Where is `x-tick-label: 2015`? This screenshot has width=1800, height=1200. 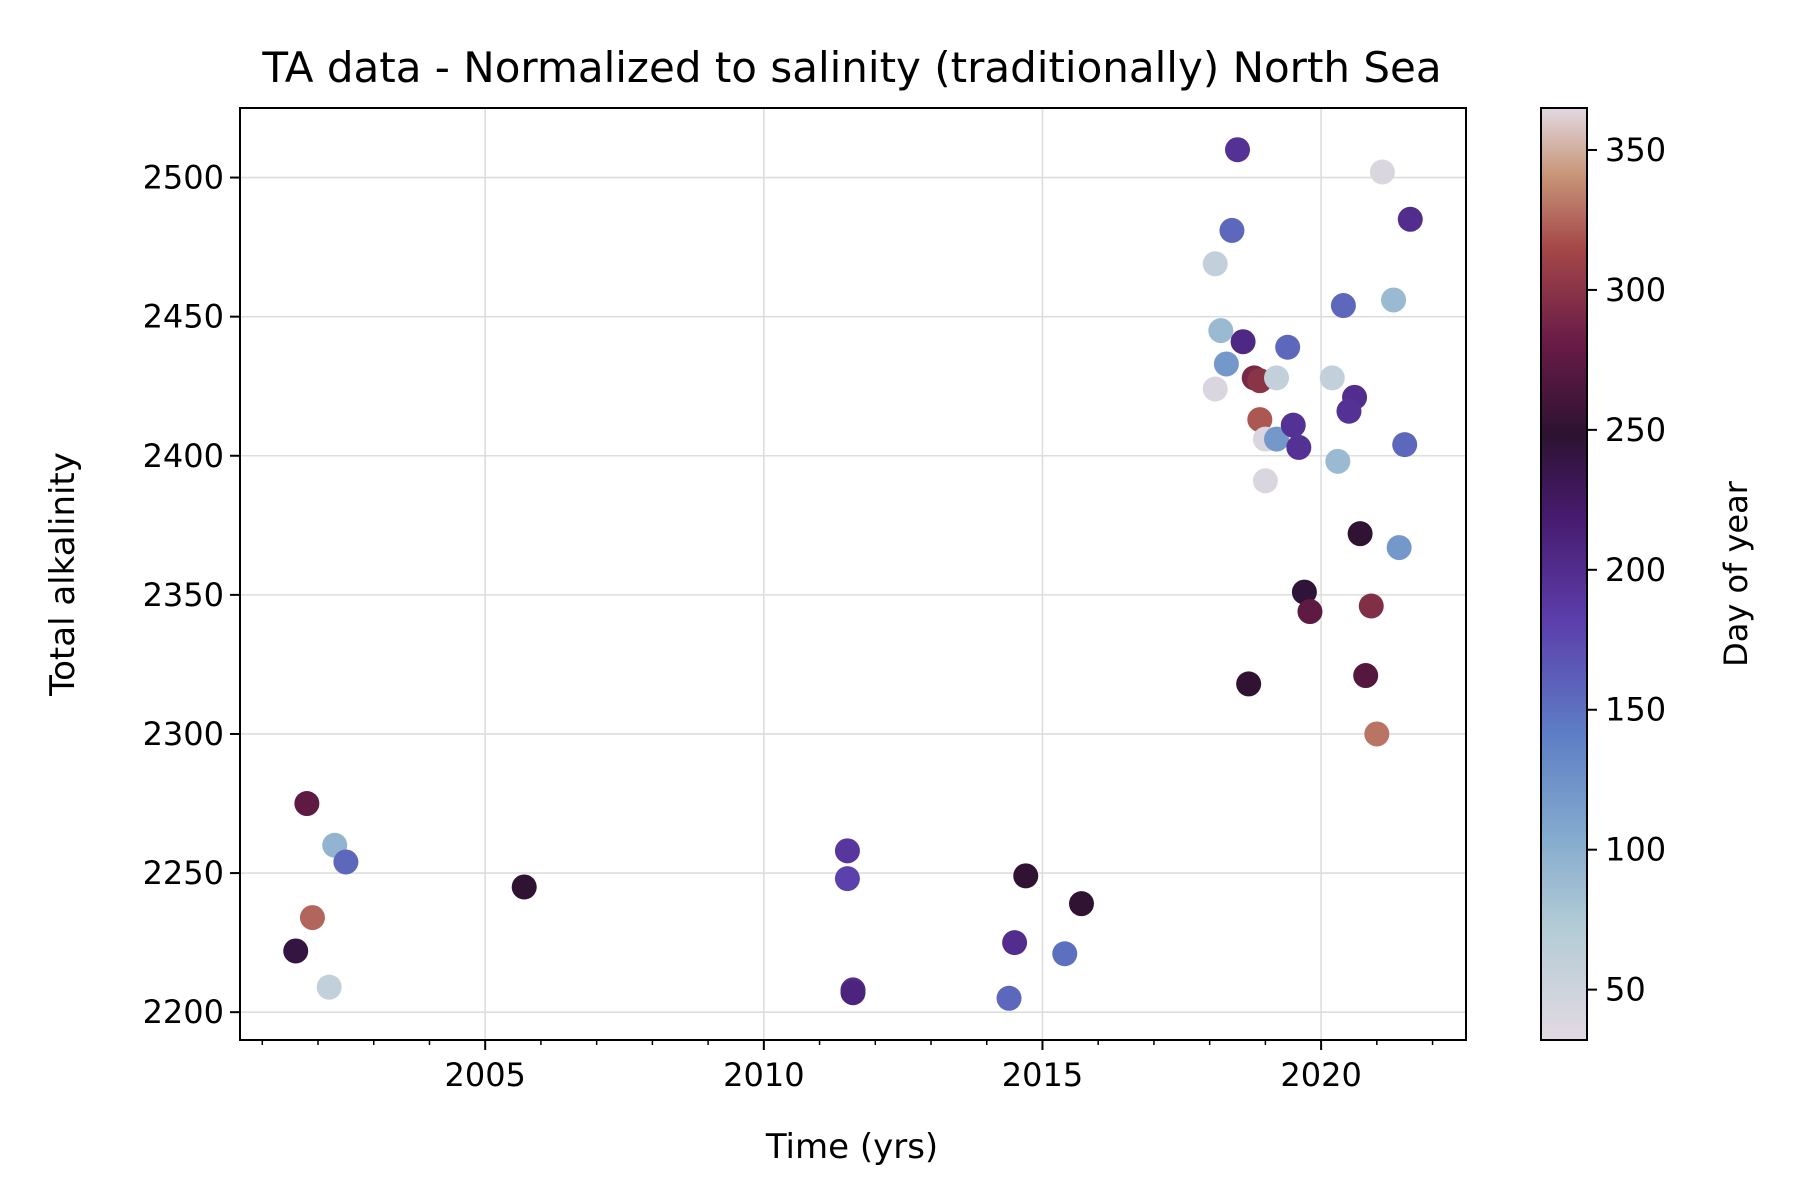
x-tick-label: 2015 is located at coordinates (1042, 1075).